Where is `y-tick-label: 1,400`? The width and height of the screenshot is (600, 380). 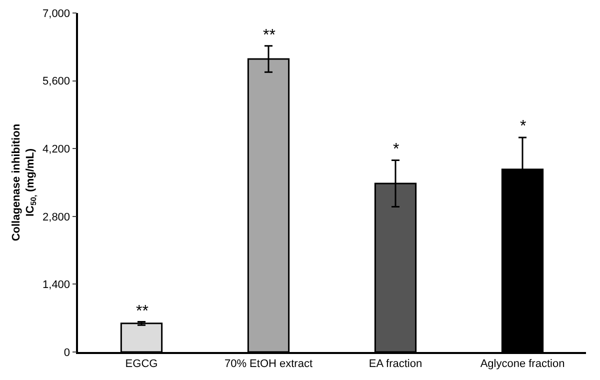
y-tick-label: 1,400 is located at coordinates (56, 285).